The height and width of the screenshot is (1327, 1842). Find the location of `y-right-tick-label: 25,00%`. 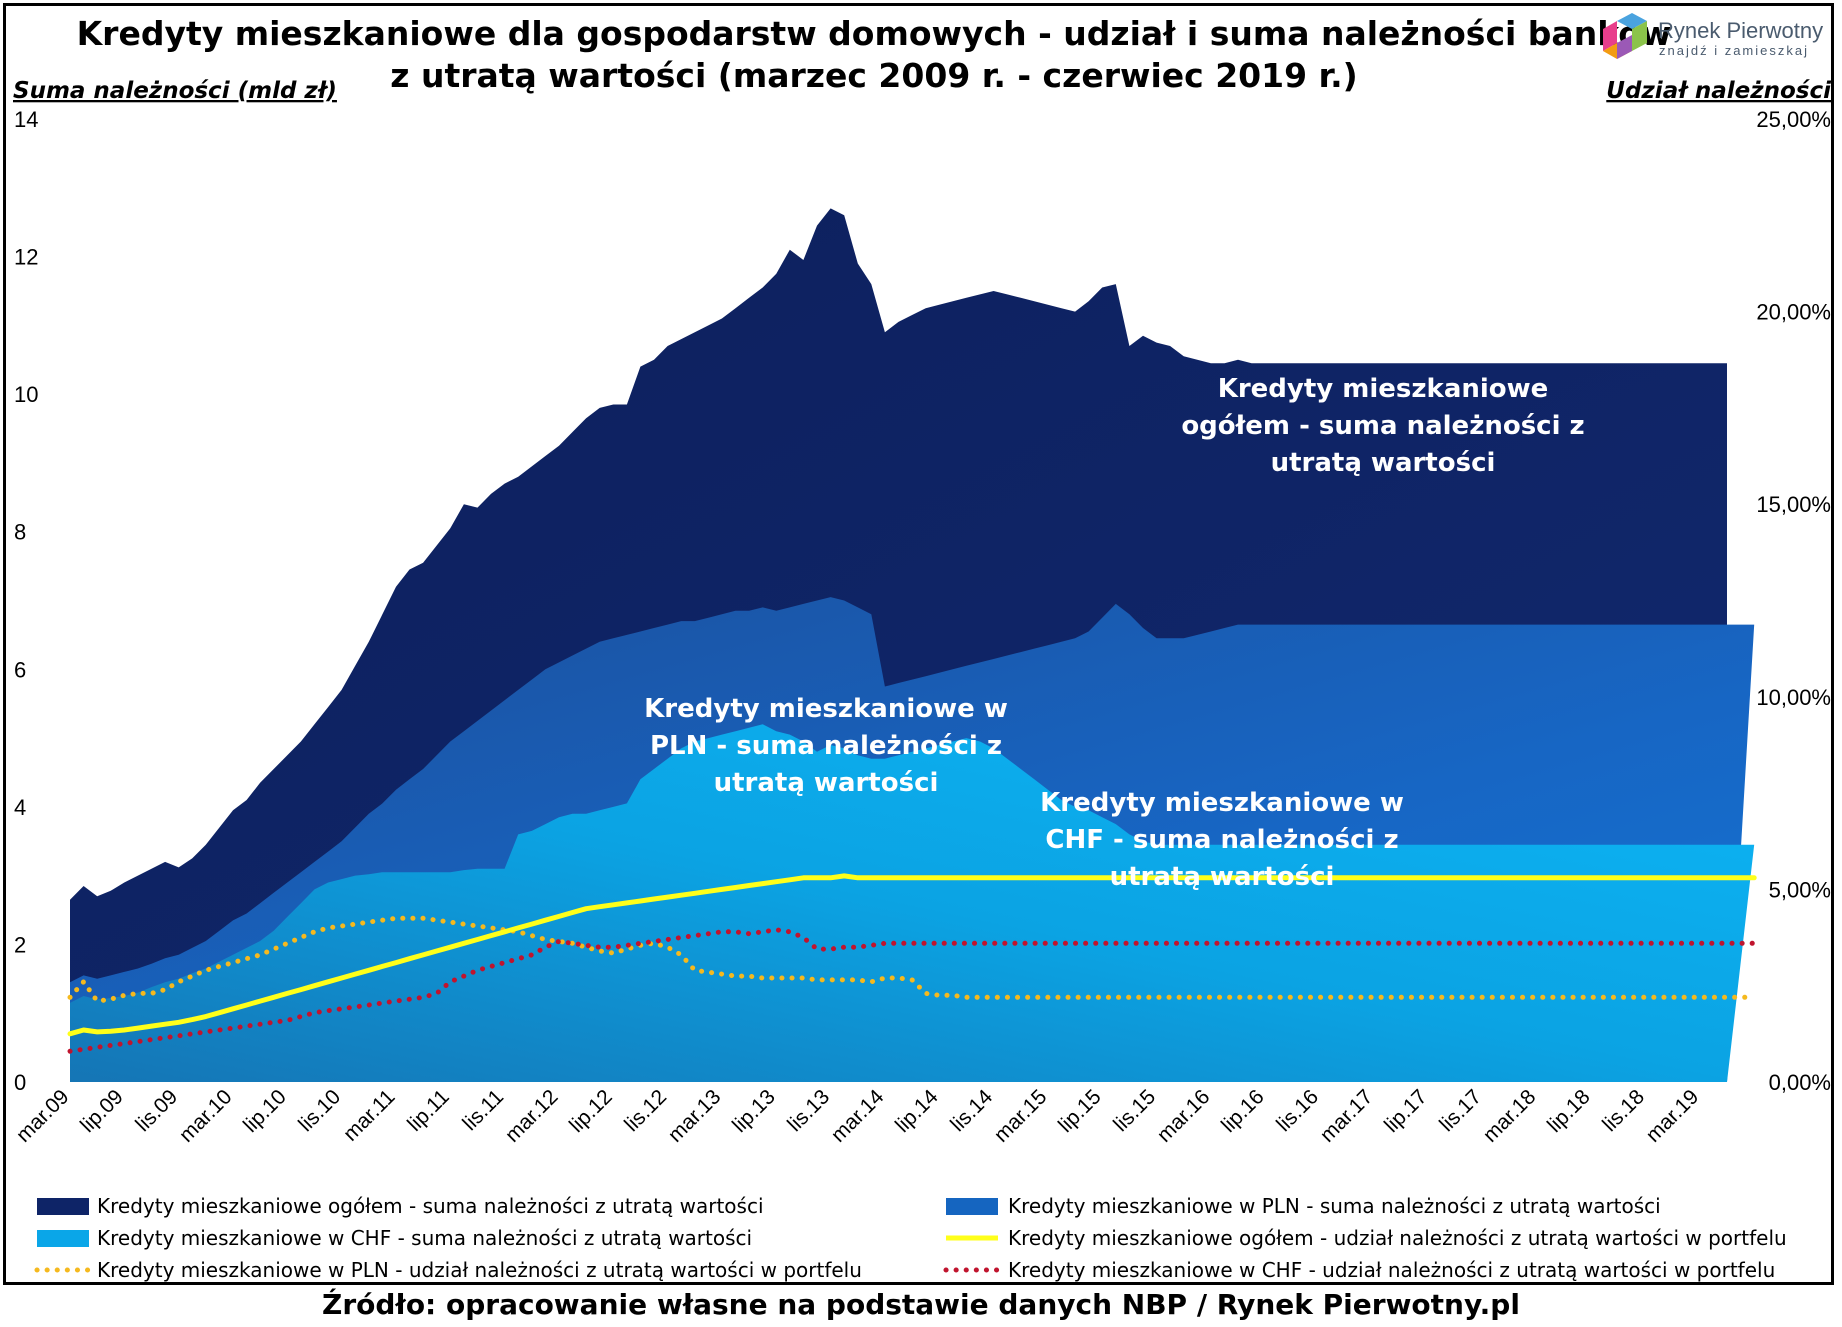

y-right-tick-label: 25,00% is located at coordinates (1793, 119).